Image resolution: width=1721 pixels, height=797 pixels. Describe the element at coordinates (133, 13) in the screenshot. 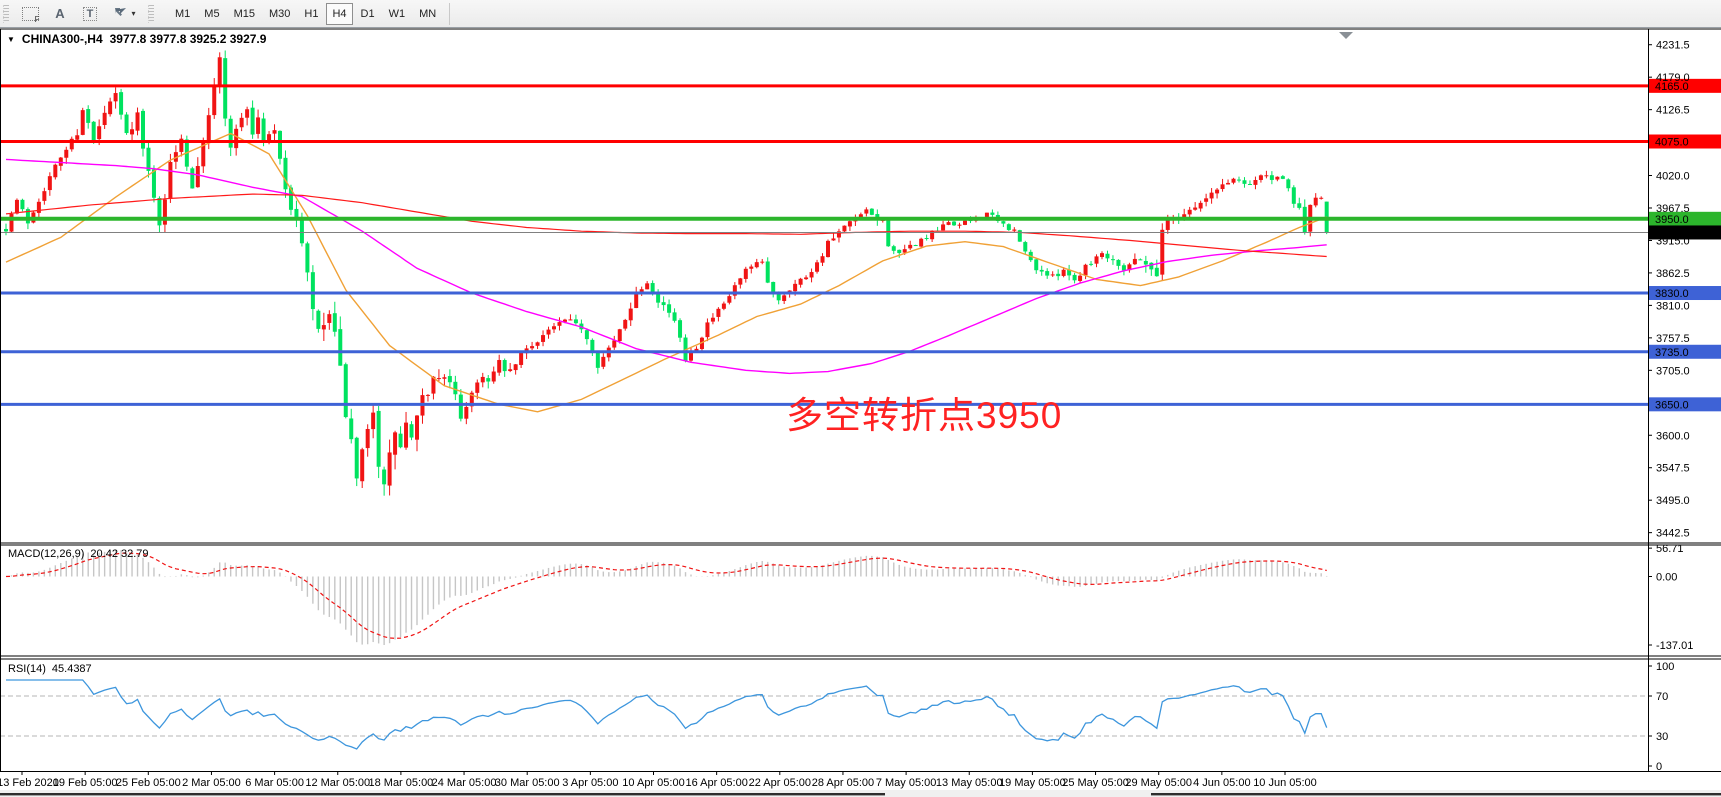

I see `dropdown-caret-icon: ▾` at that location.